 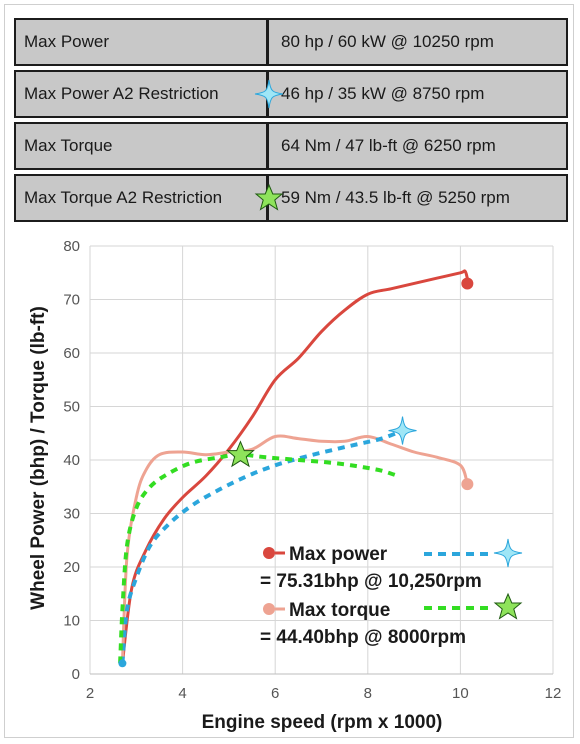 What do you see at coordinates (553, 693) in the screenshot?
I see `x-tick-label: 12` at bounding box center [553, 693].